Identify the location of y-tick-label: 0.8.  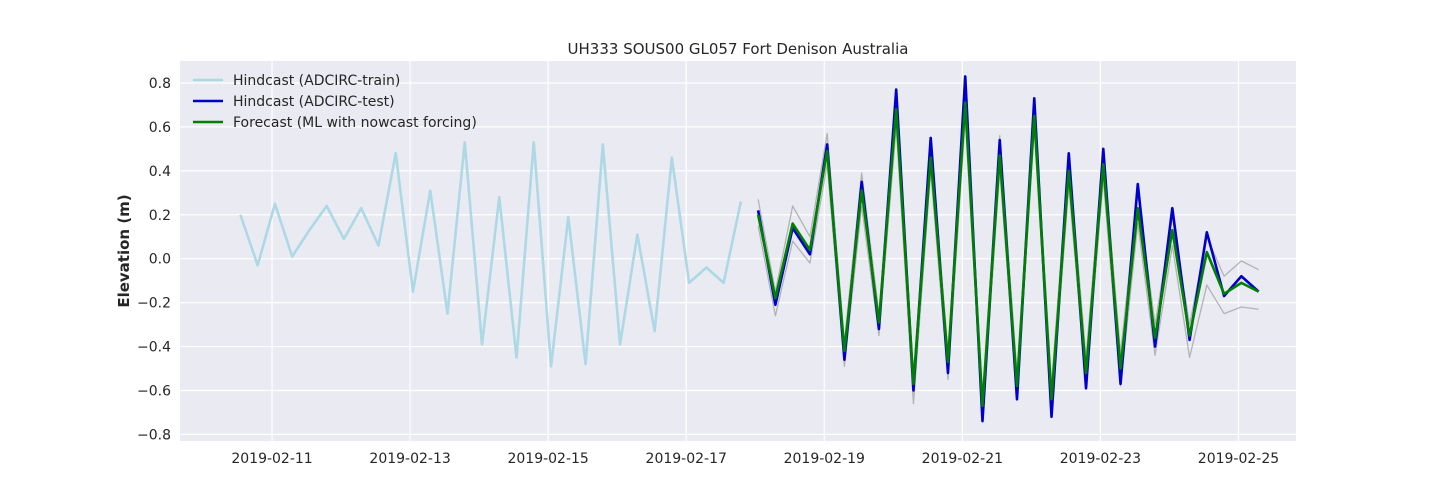
(160, 84).